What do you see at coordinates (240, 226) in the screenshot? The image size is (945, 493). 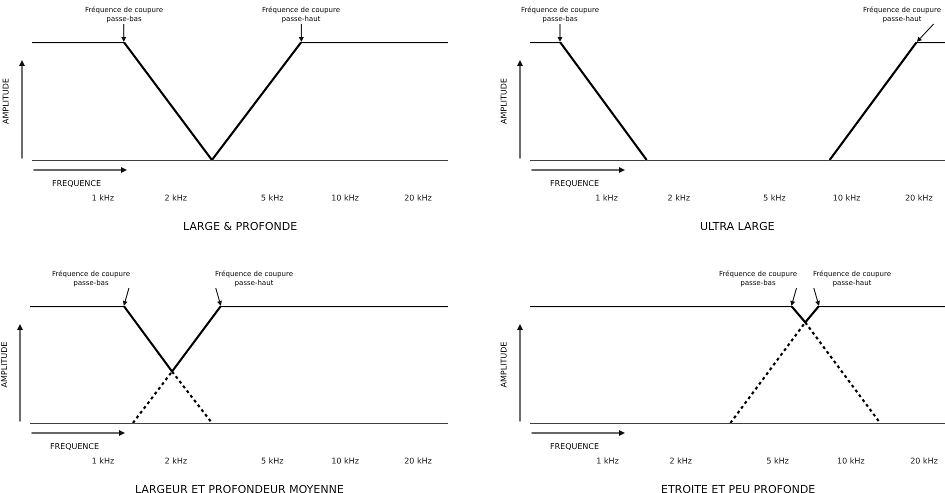 I see `text: LARGE & PROFONDE` at bounding box center [240, 226].